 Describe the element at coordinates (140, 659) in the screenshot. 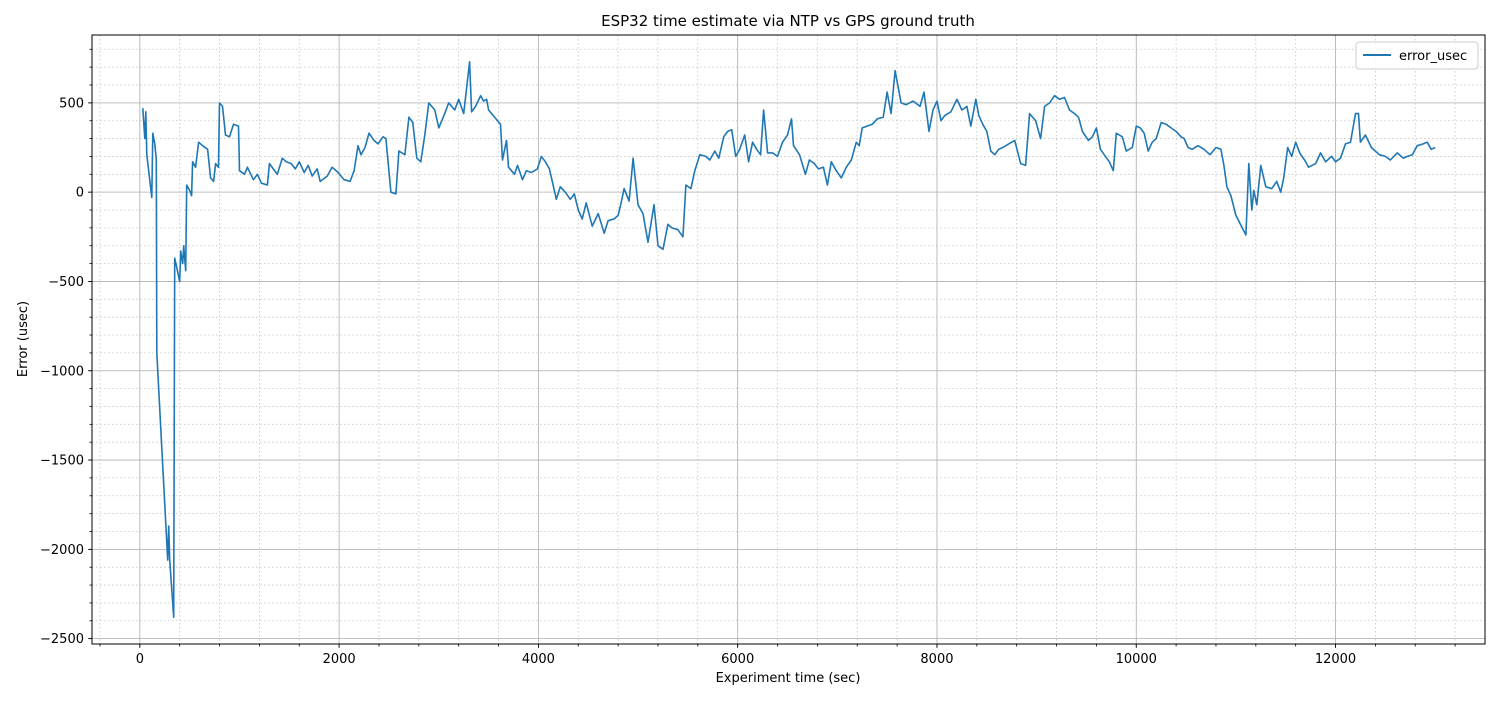

I see `x-tick-label: 0` at that location.